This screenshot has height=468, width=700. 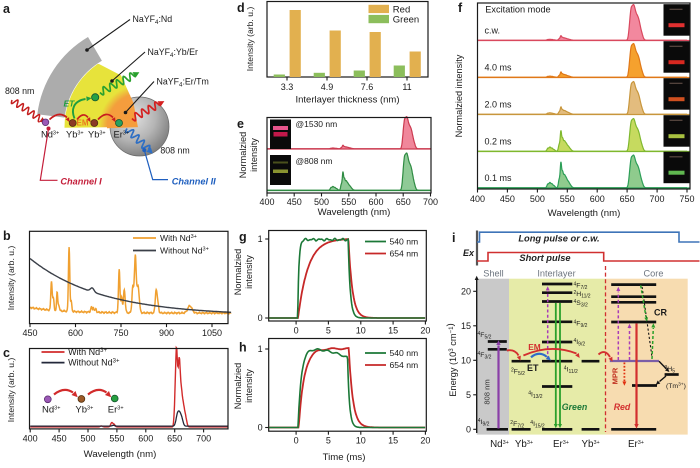 What do you see at coordinates (493, 30) in the screenshot?
I see `svg-text: c.w.` at bounding box center [493, 30].